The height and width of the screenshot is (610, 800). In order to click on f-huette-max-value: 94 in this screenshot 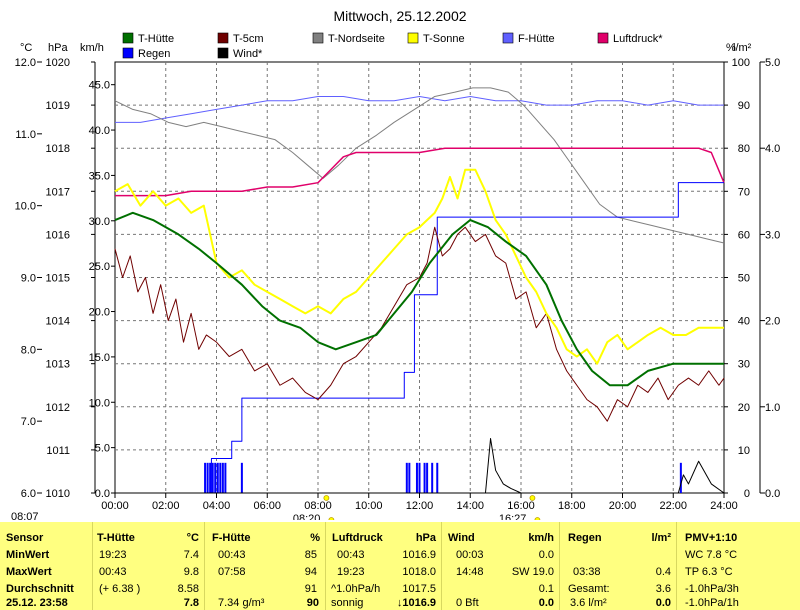, I will do `click(310, 572)`.